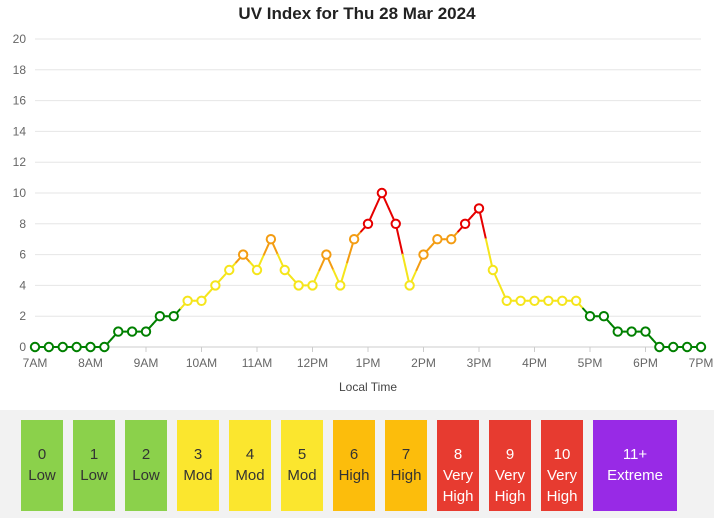 This screenshot has width=714, height=518. What do you see at coordinates (406, 465) in the screenshot?
I see `legend-level-7: 7 High` at bounding box center [406, 465].